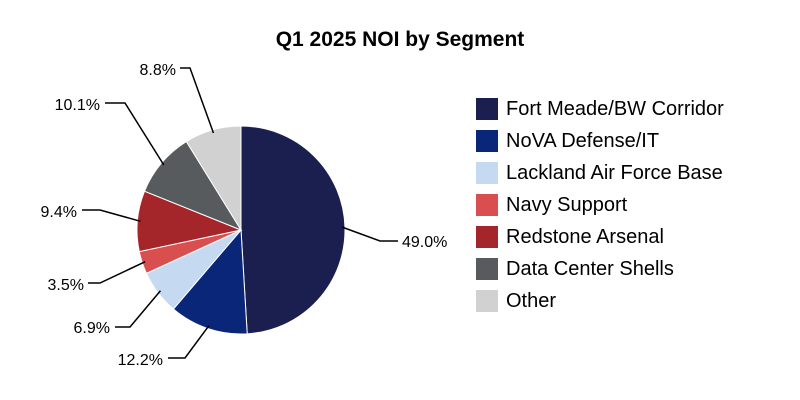 This screenshot has height=400, width=800. Describe the element at coordinates (567, 204) in the screenshot. I see `legend-label: Navy Support` at that location.